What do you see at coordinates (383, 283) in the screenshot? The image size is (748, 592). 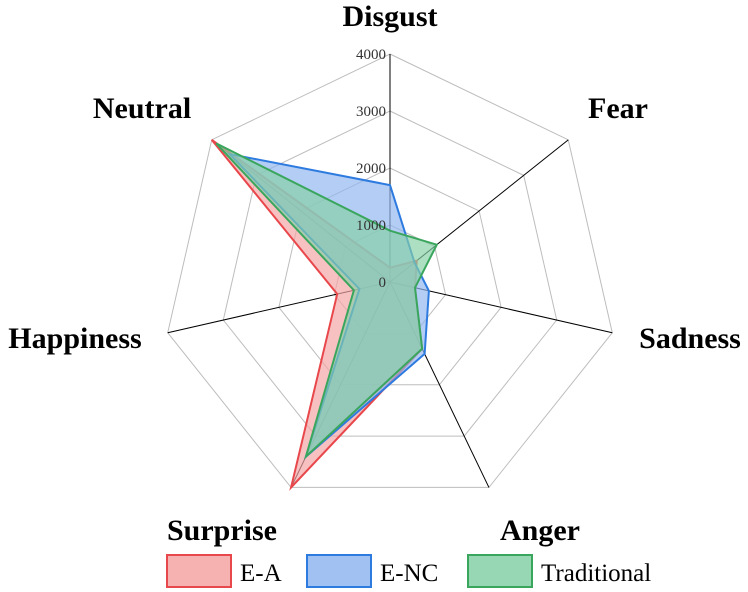 I see `tick-label-0: 0` at bounding box center [383, 283].